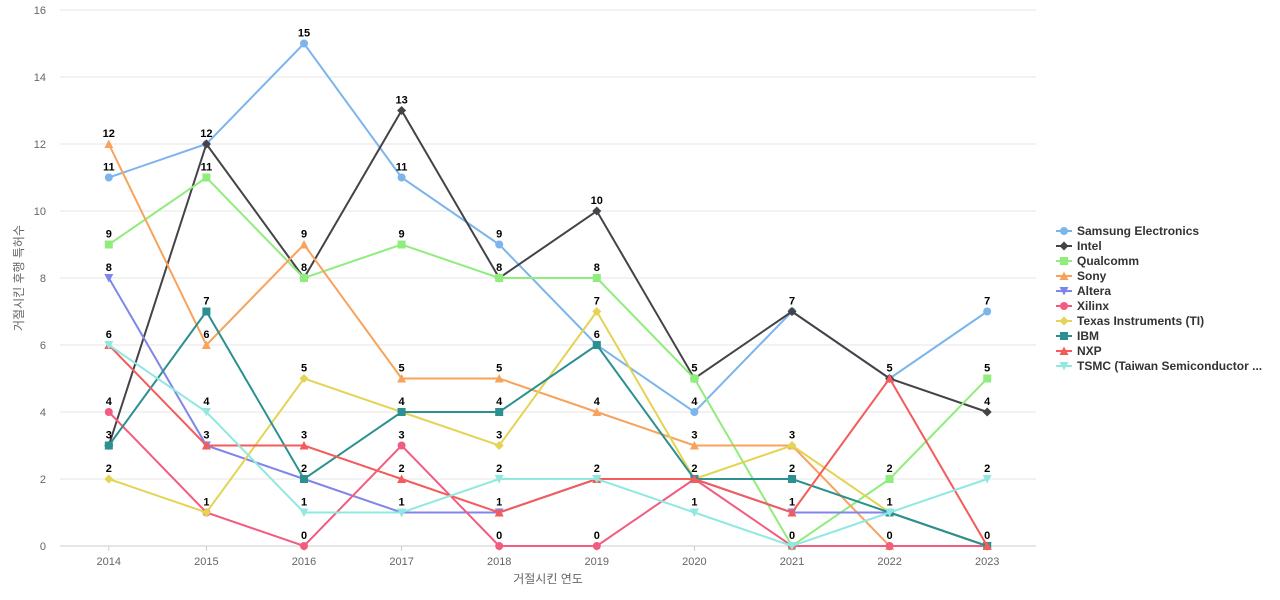 Image resolution: width=1280 pixels, height=600 pixels. I want to click on legend-item: Intel, so click(1079, 246).